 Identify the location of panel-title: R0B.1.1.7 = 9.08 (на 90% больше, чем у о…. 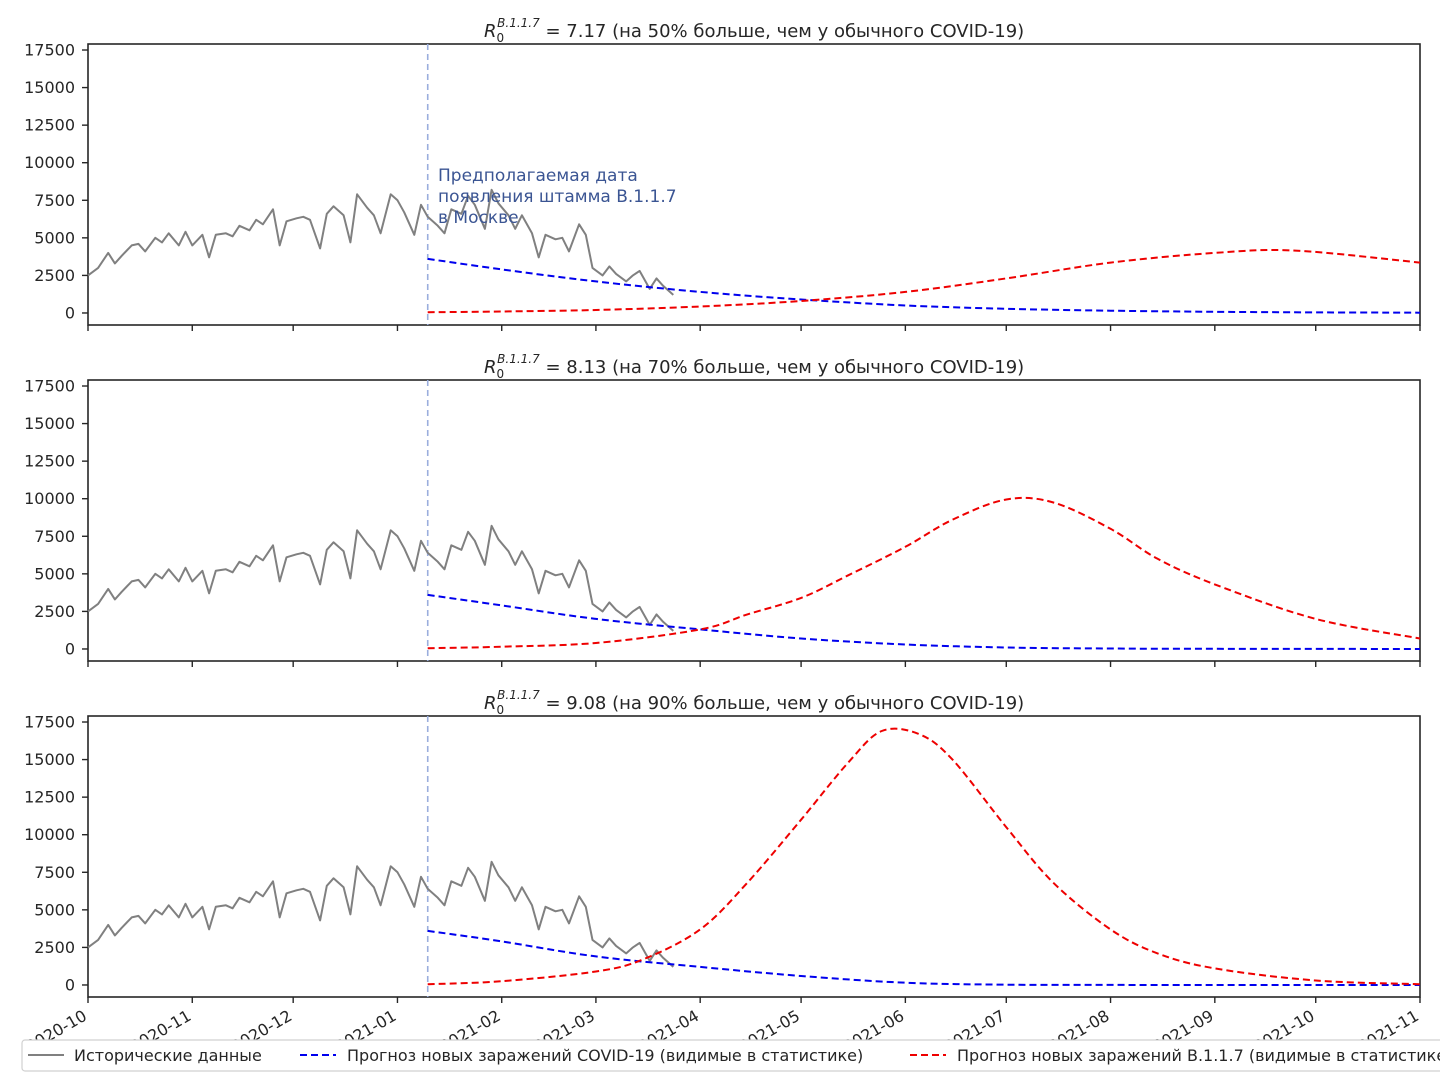
(754, 702).